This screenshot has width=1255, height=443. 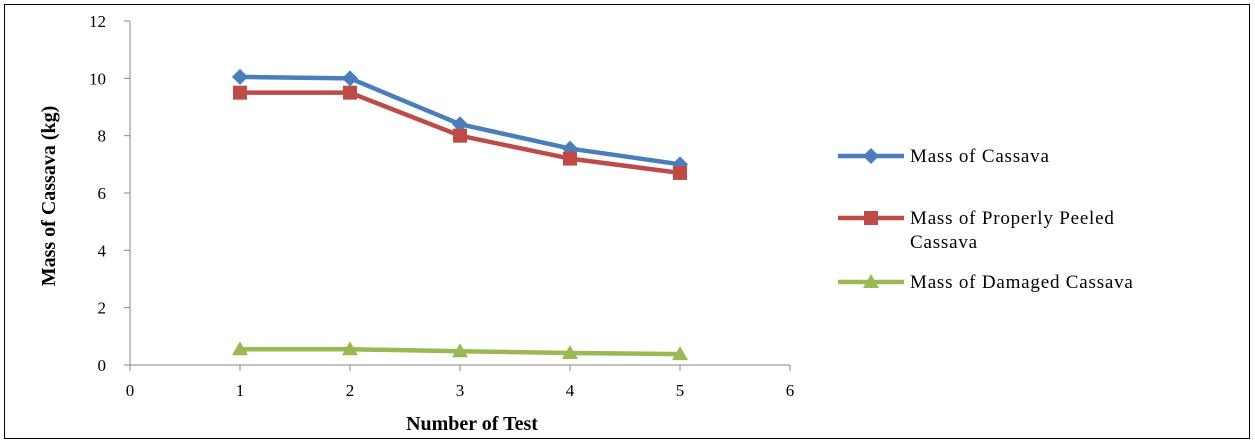 What do you see at coordinates (472, 424) in the screenshot?
I see `x-axis-title: Number of Test` at bounding box center [472, 424].